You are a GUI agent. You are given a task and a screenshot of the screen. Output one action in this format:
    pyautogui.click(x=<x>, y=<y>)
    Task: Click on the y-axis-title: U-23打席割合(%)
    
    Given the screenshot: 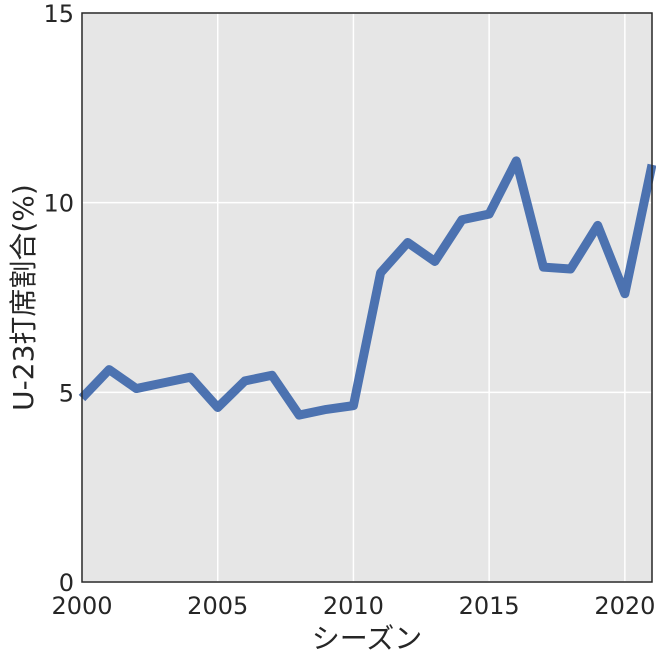 What is the action you would take?
    pyautogui.click(x=23, y=297)
    